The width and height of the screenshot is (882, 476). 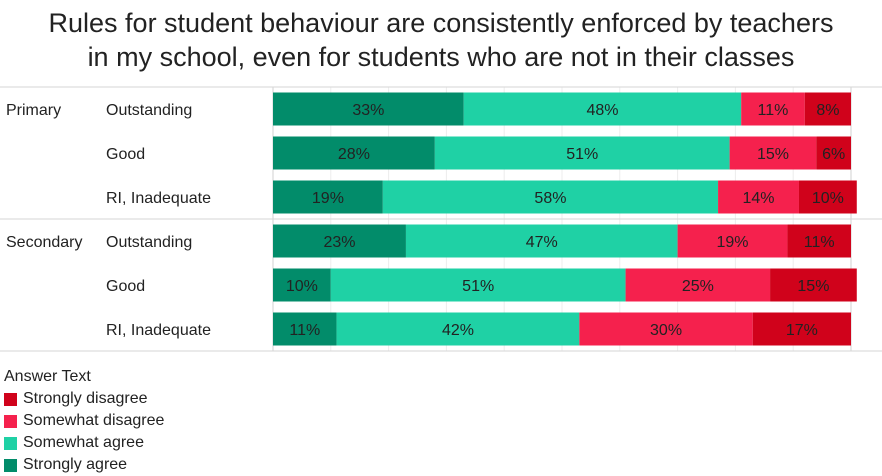 I want to click on data-label-strongly-disagree: 15%, so click(x=813, y=286).